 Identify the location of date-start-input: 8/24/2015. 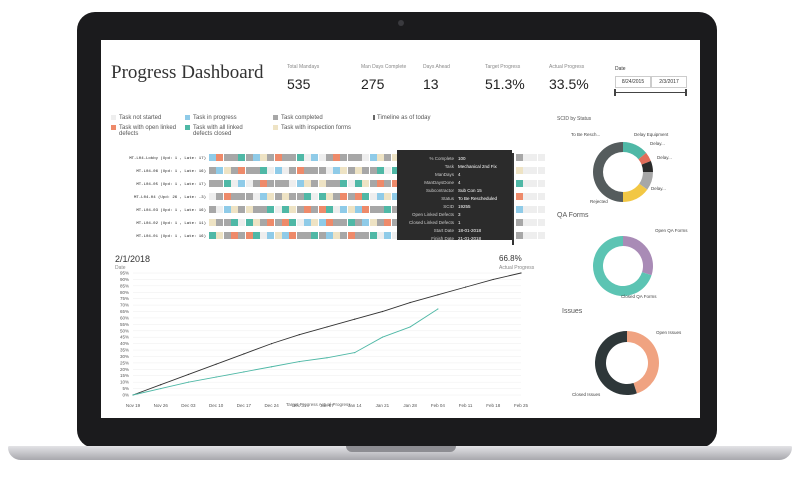
(633, 82).